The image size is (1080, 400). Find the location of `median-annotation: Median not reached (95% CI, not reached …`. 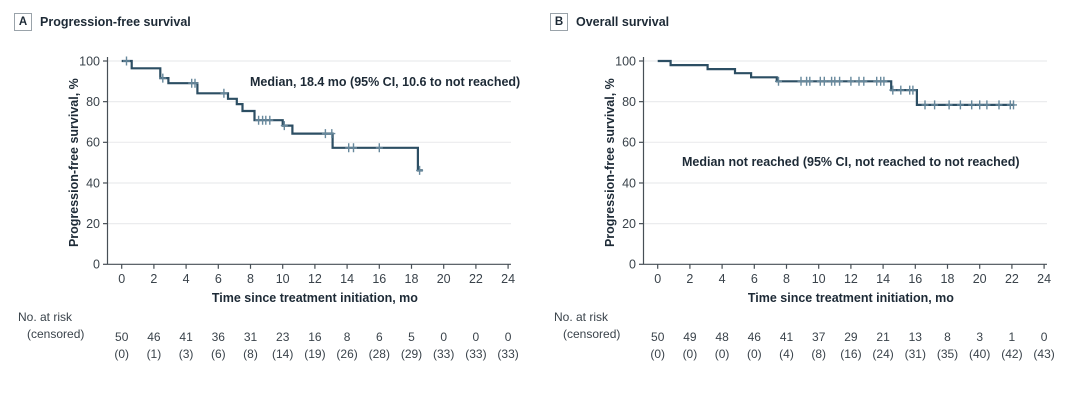

median-annotation: Median not reached (95% CI, not reached … is located at coordinates (851, 162).